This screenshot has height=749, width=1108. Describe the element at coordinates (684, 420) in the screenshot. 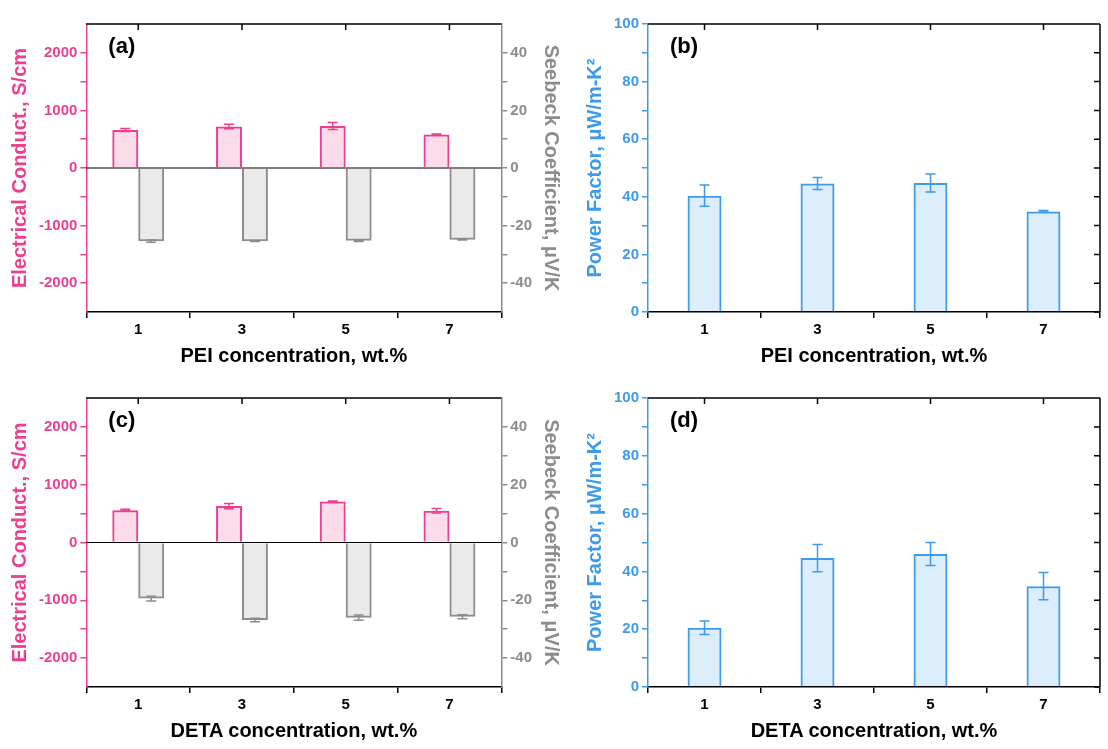

I see `annotation: (d)` at that location.